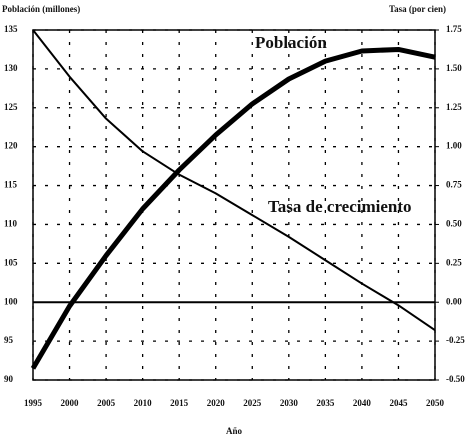 The height and width of the screenshot is (441, 471). I want to click on y-tick-label: 115, so click(11, 185).